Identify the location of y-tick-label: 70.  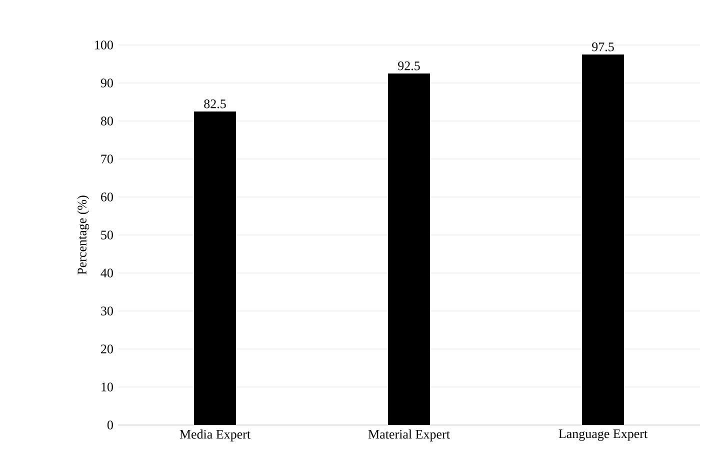
(107, 159).